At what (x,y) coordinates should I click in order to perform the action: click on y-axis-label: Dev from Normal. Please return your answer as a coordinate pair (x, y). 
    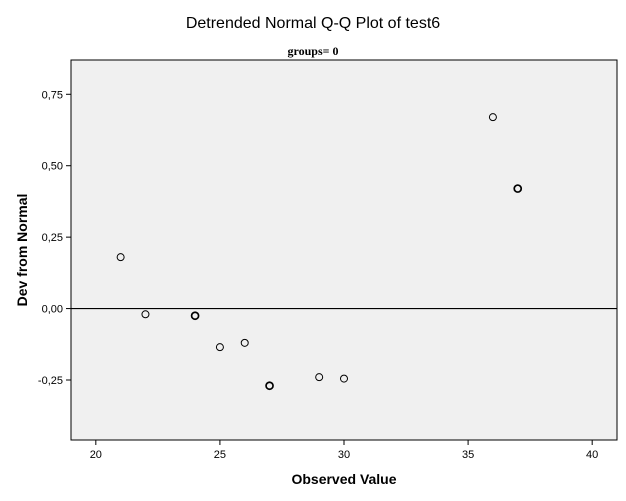
    Looking at the image, I should click on (22, 250).